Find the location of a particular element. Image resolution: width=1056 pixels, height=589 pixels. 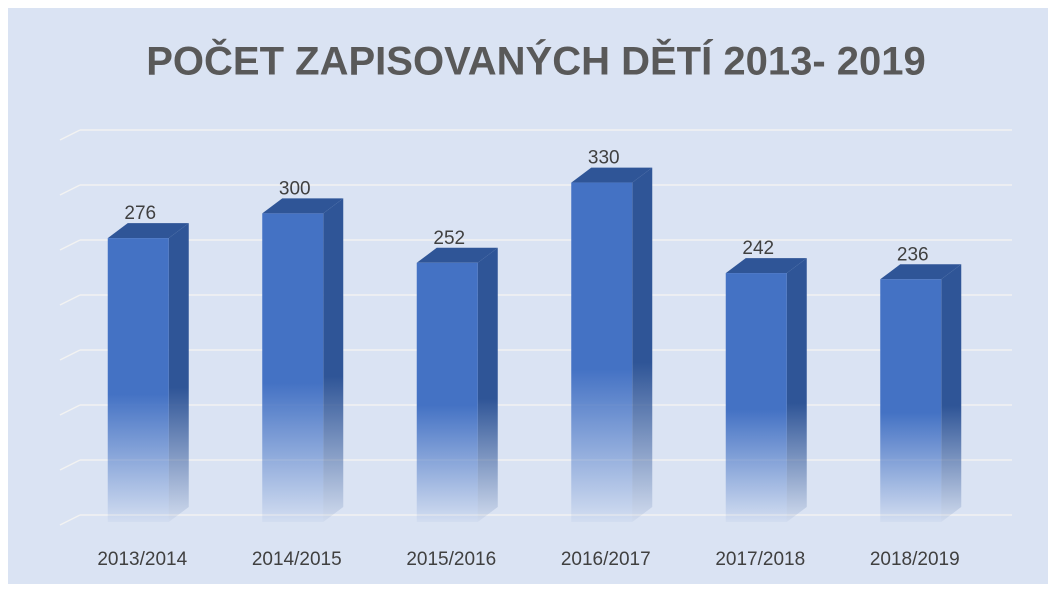

x-tick-label: 2014/2015 is located at coordinates (297, 559).